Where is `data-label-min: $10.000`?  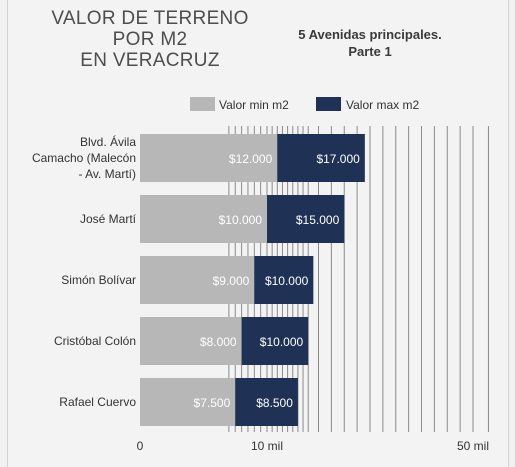 data-label-min: $10.000 is located at coordinates (241, 220).